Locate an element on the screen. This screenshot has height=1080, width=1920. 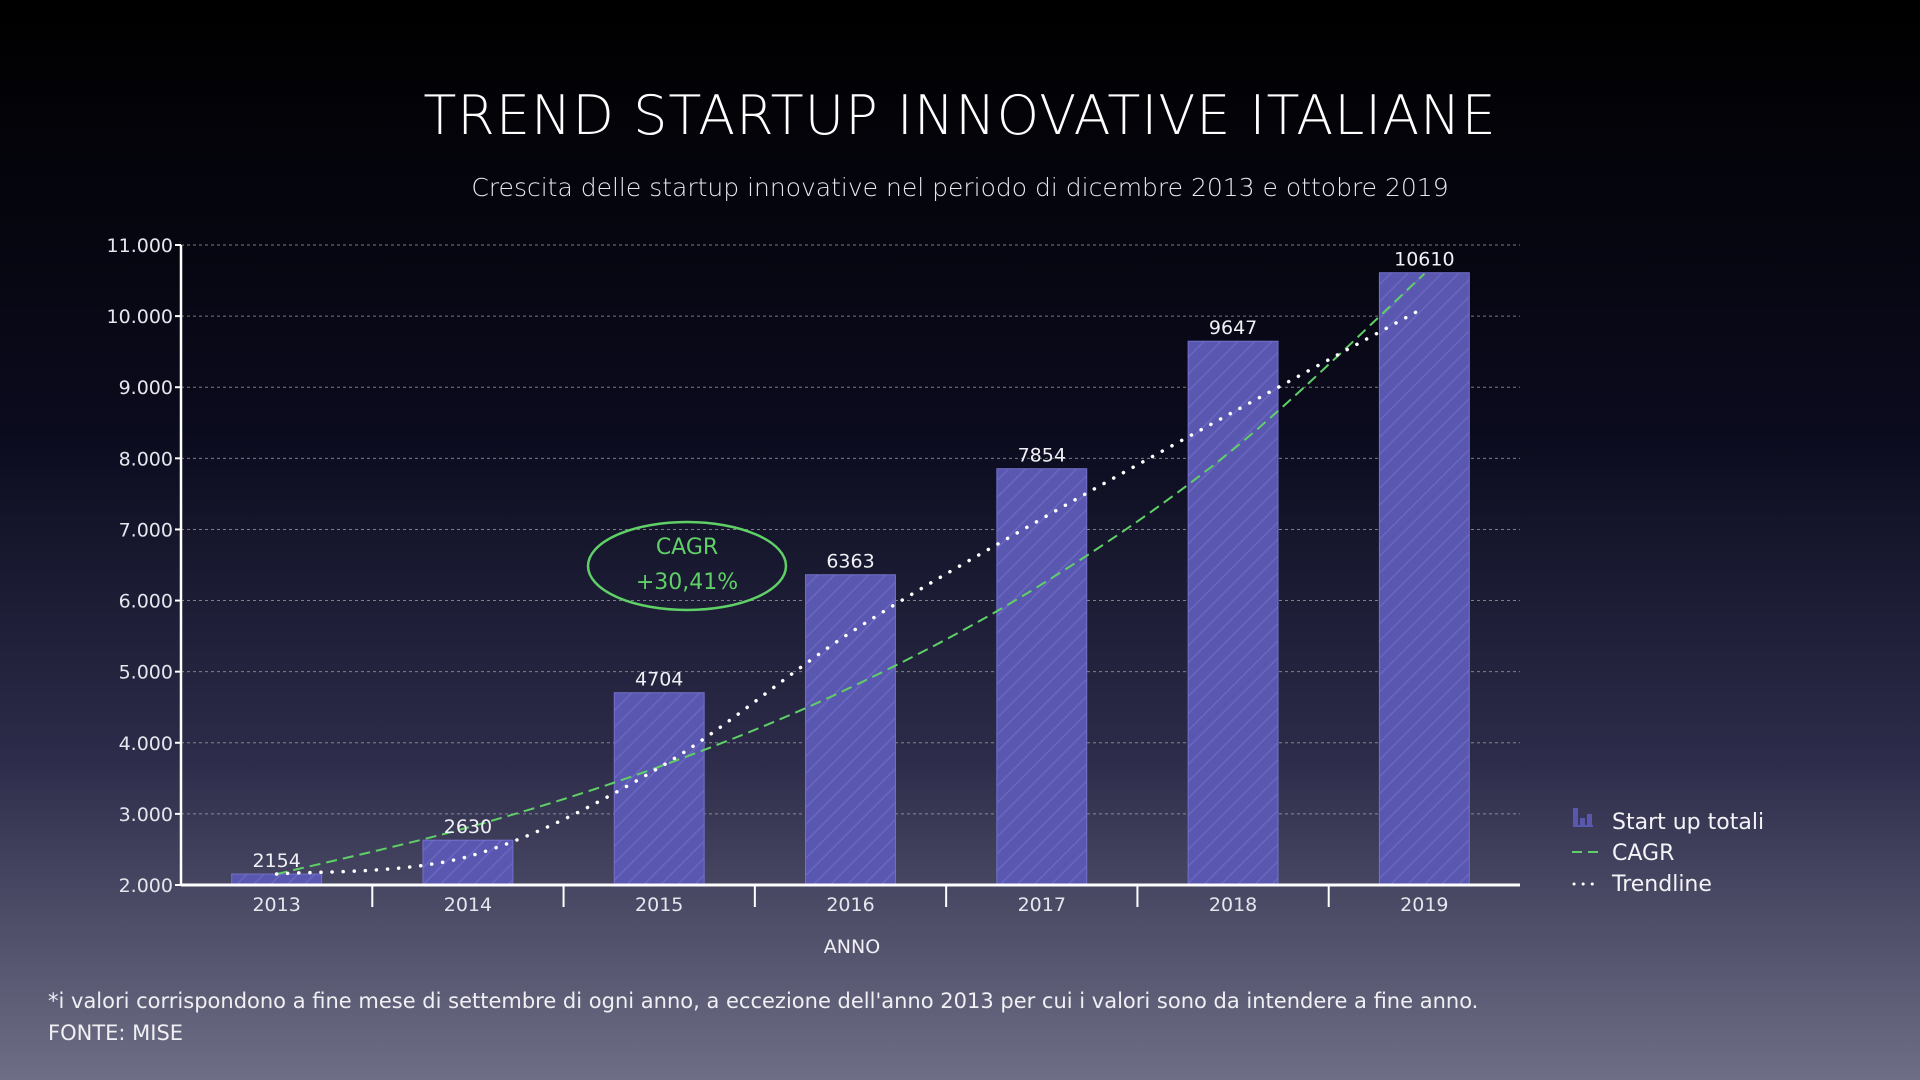
legend-label-cagr: CAGR is located at coordinates (1643, 853).